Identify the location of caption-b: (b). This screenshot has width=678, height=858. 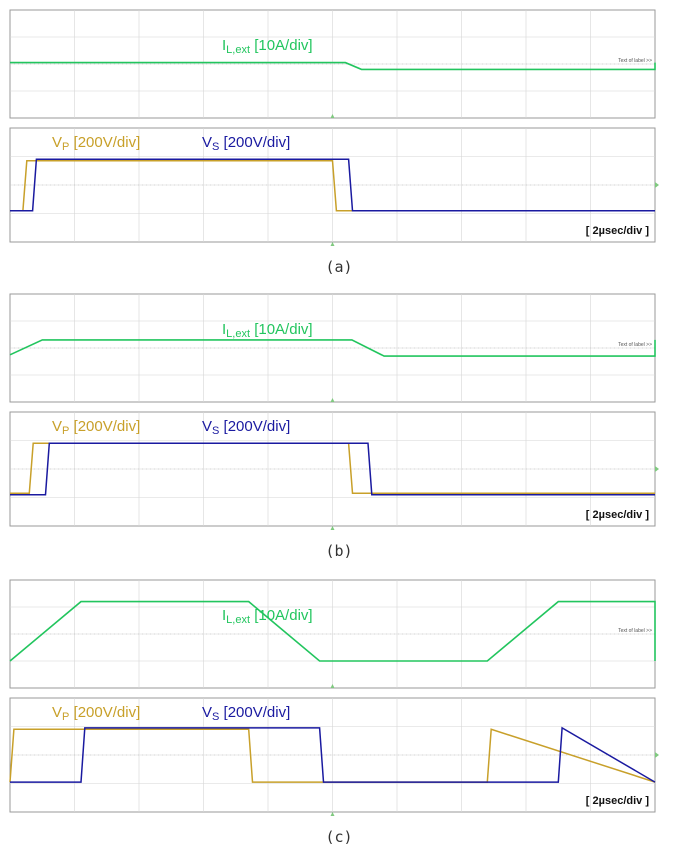
(339, 551).